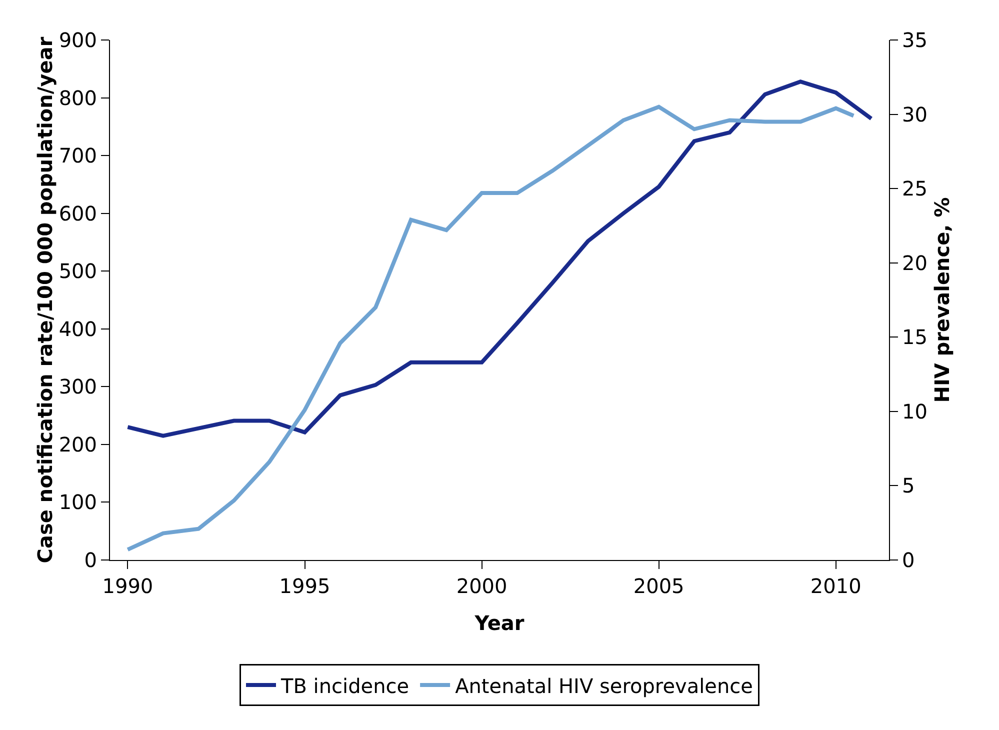 Image resolution: width=999 pixels, height=730 pixels. What do you see at coordinates (658, 586) in the screenshot?
I see `x-tick-label: 2005` at bounding box center [658, 586].